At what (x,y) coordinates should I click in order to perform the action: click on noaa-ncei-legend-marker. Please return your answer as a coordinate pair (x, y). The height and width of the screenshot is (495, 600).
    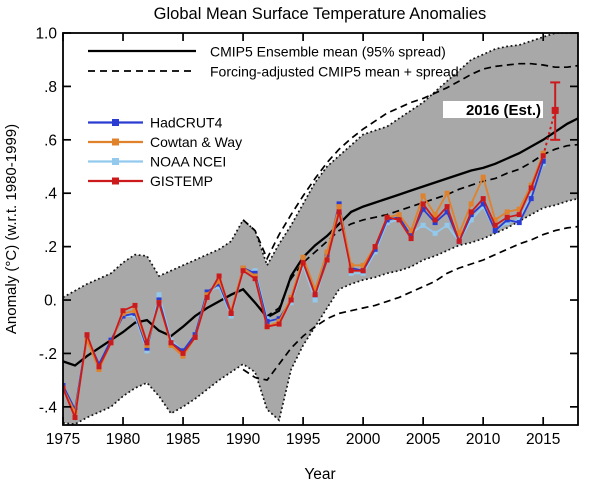
    Looking at the image, I should click on (115, 161).